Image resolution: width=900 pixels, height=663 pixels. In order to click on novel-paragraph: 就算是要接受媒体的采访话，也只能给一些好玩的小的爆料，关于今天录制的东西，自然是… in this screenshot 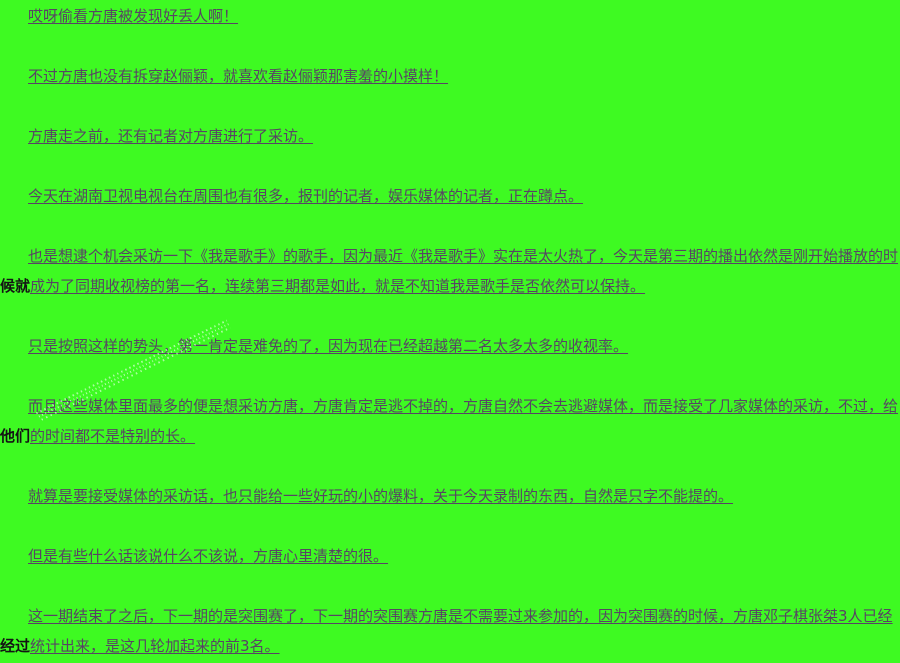, I will do `click(450, 496)`.